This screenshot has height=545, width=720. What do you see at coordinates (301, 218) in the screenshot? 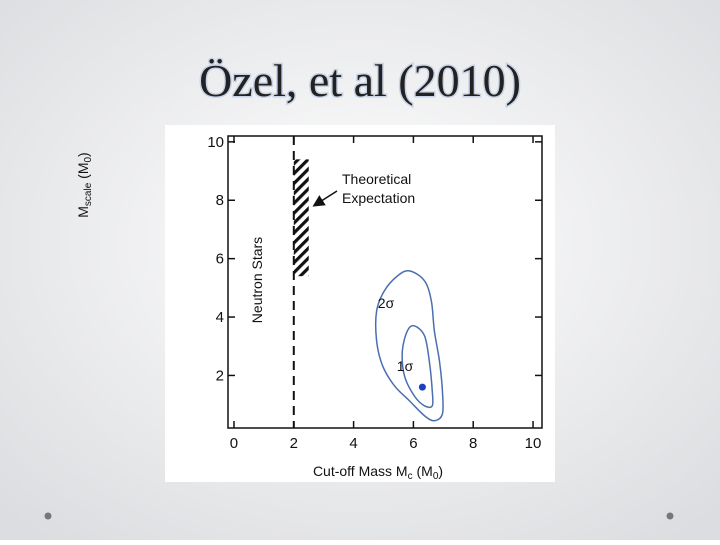
I see `theory-band` at bounding box center [301, 218].